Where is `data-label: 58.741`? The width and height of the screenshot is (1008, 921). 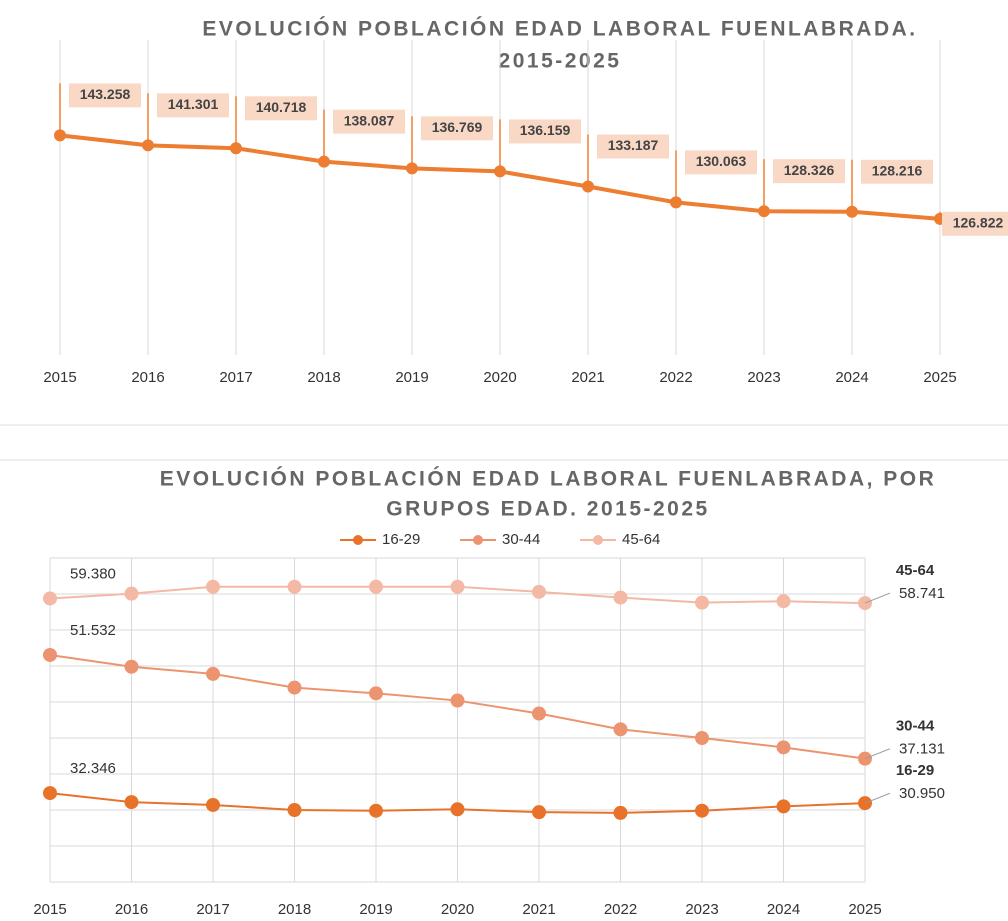 data-label: 58.741 is located at coordinates (922, 593).